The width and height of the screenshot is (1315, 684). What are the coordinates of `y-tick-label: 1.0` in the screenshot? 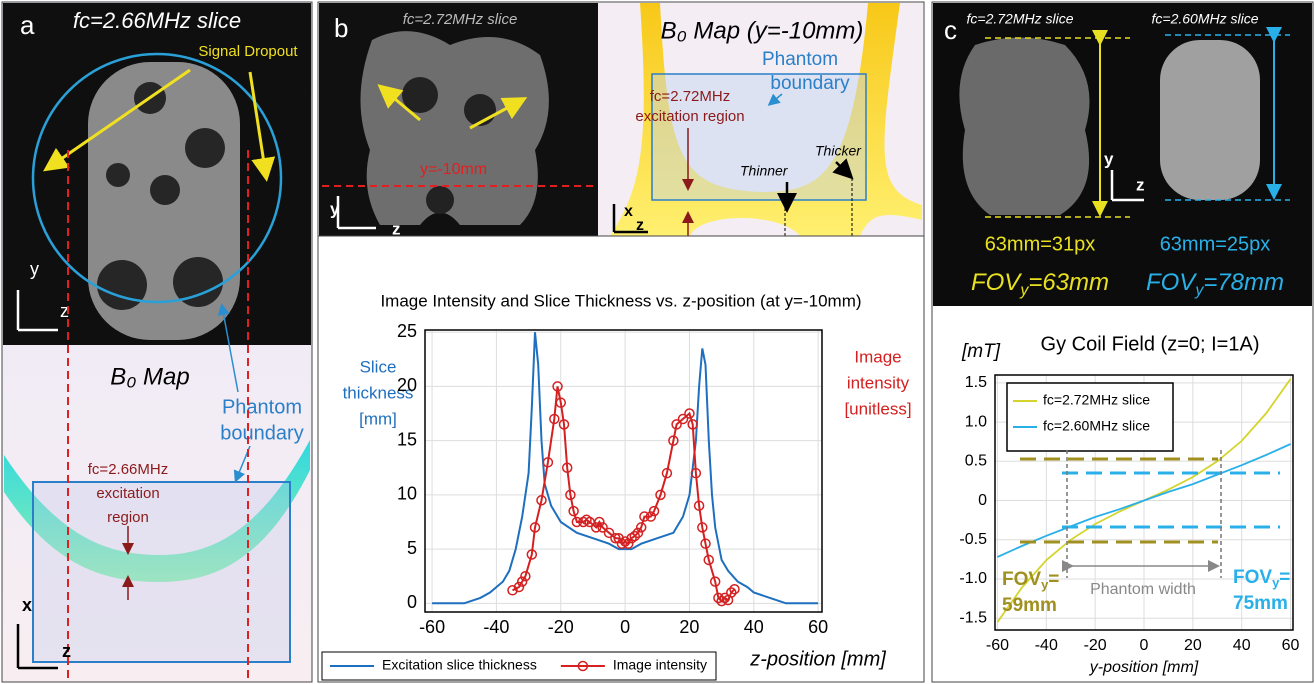 It's located at (976, 421).